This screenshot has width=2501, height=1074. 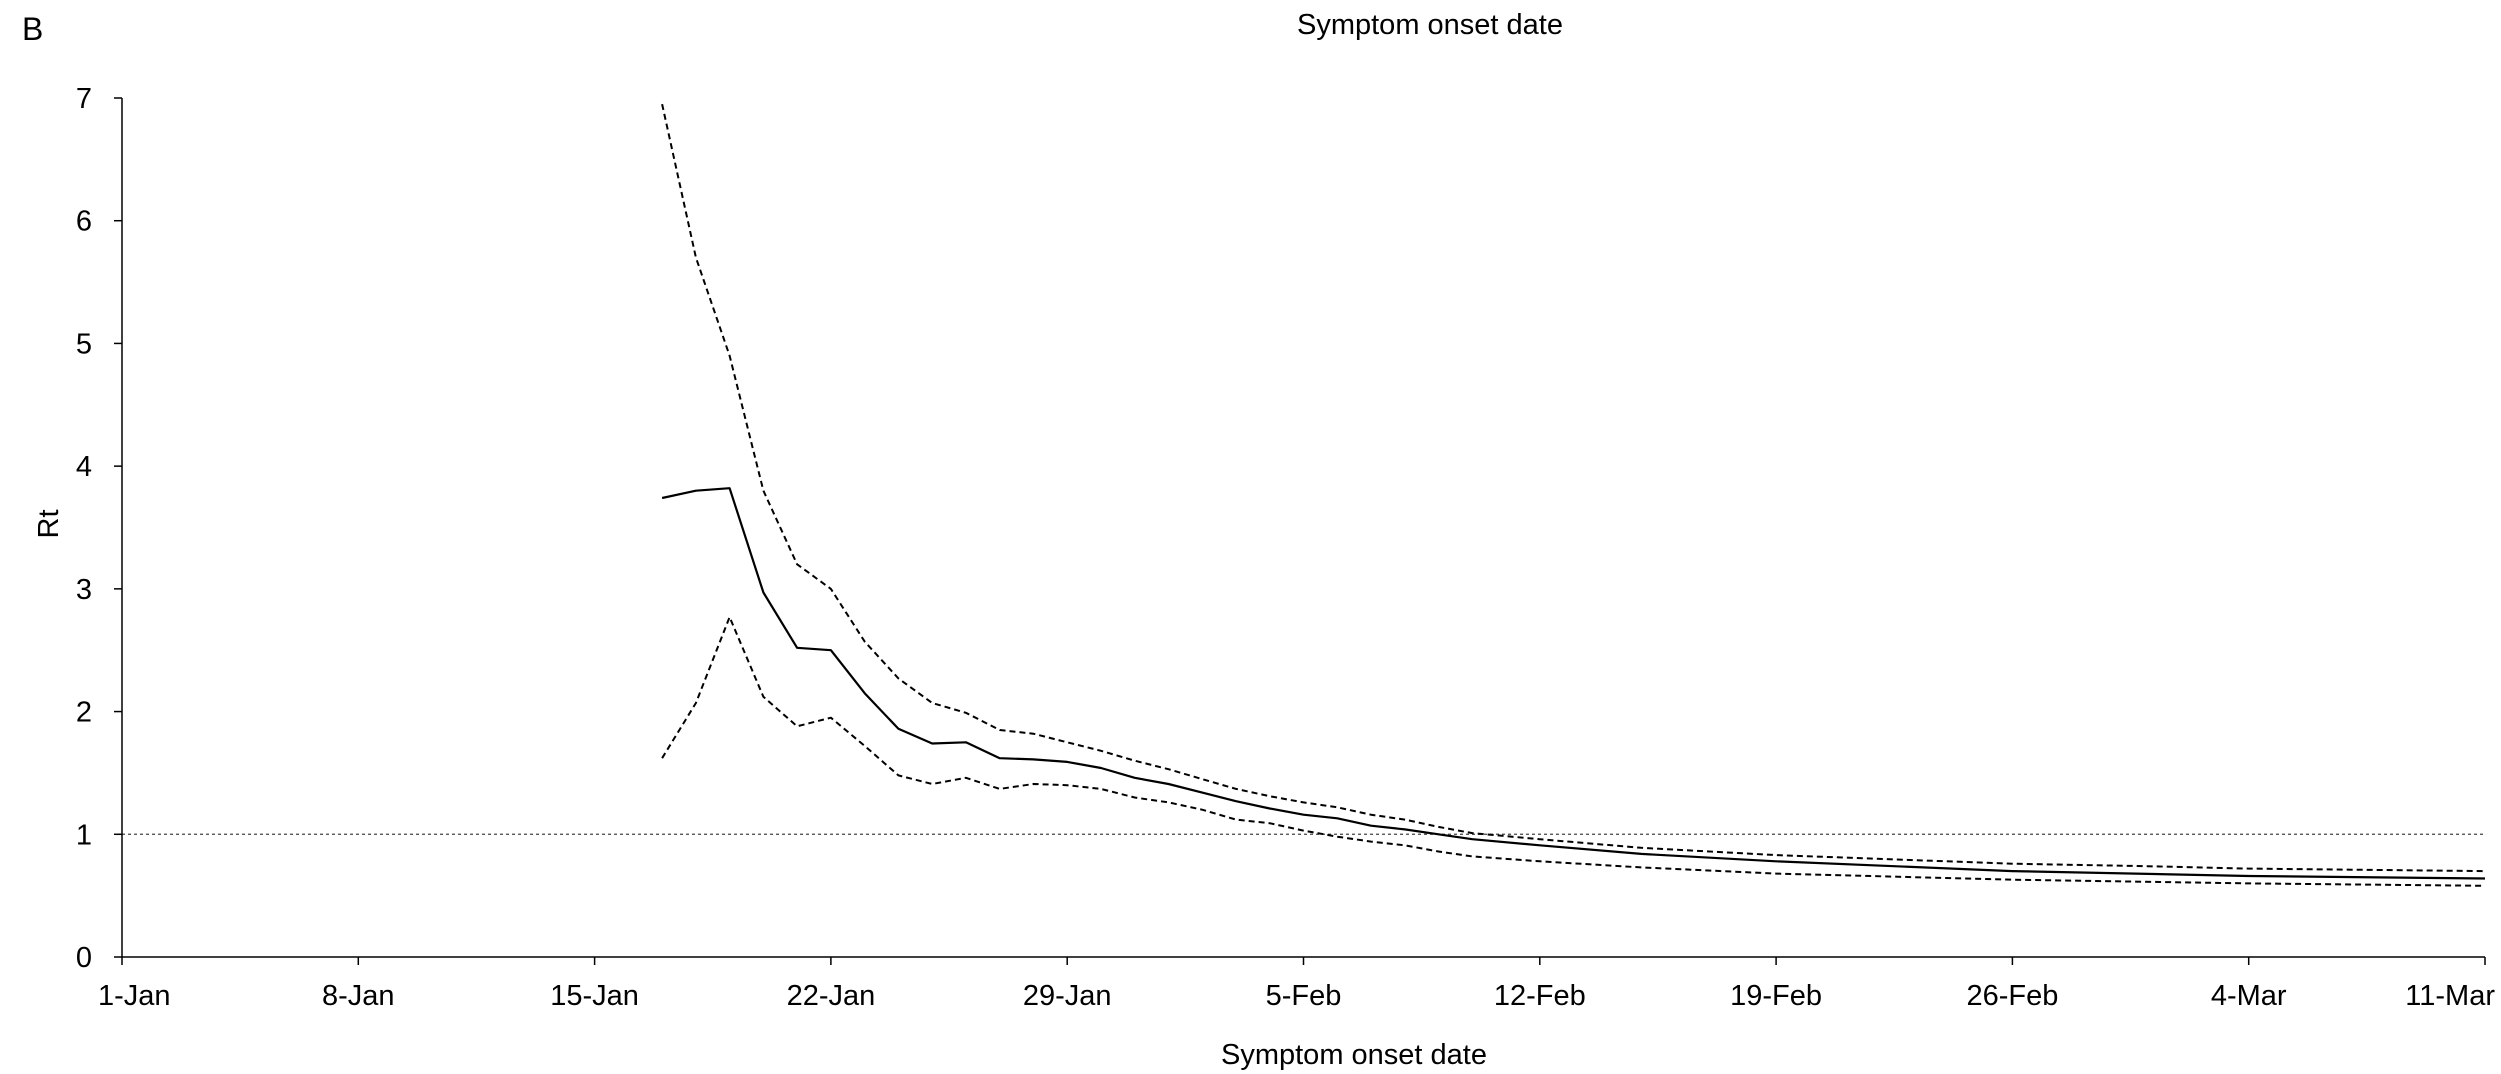 What do you see at coordinates (831, 996) in the screenshot?
I see `x-tick-label: 22-Jan` at bounding box center [831, 996].